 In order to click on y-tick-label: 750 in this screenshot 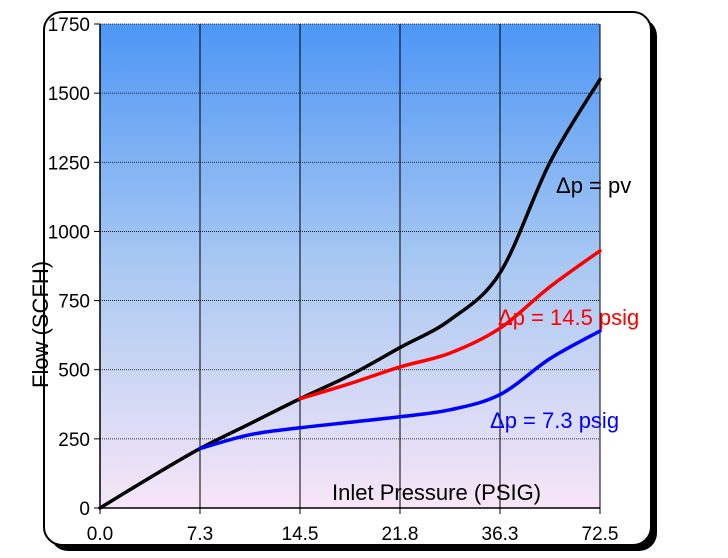, I will do `click(74, 302)`.